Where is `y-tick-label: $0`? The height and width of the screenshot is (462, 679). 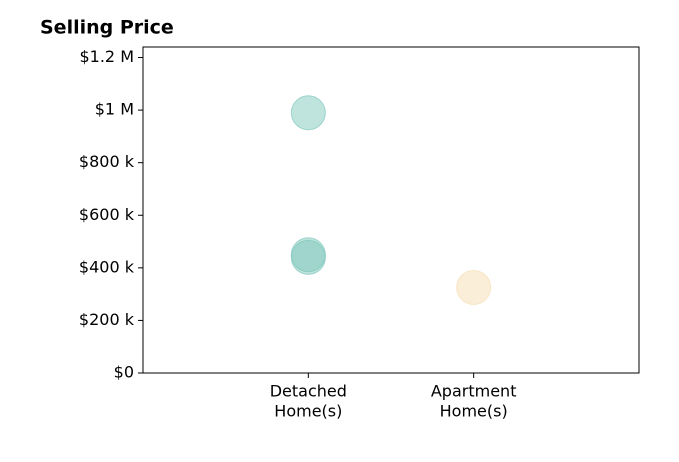 y-tick-label: $0 is located at coordinates (124, 372).